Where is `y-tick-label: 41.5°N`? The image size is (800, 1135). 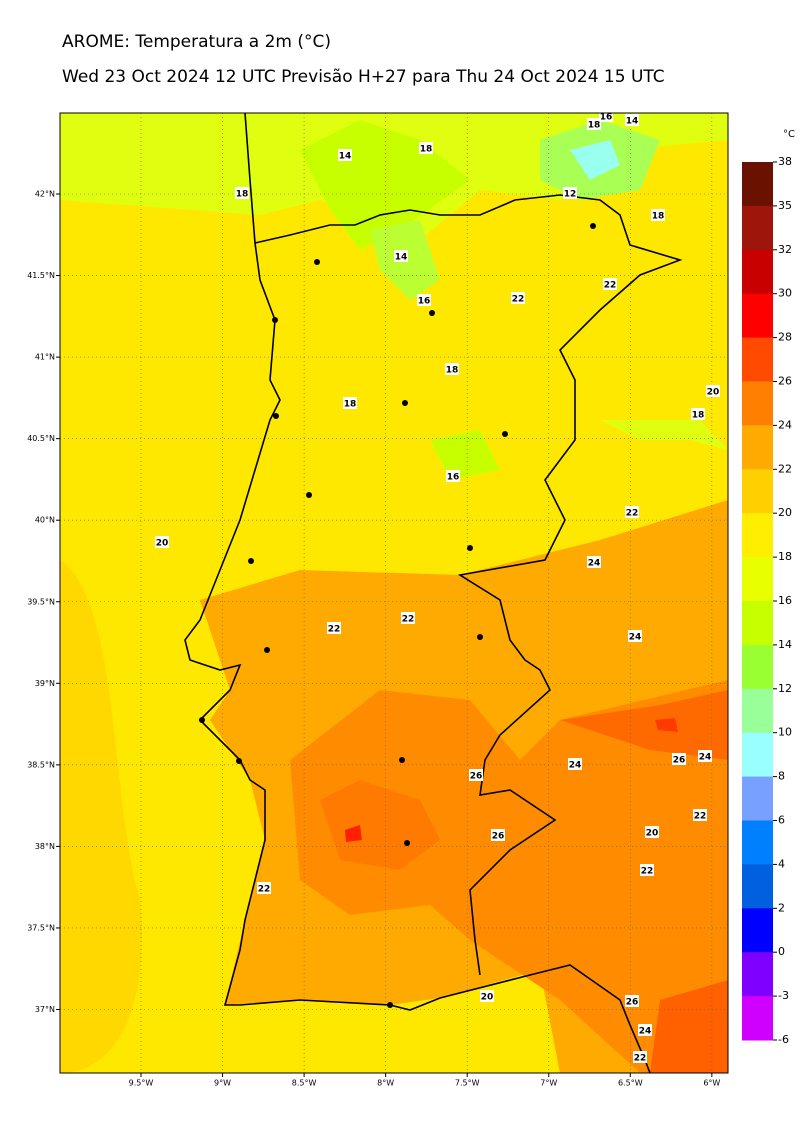
y-tick-label: 41.5°N is located at coordinates (41, 275).